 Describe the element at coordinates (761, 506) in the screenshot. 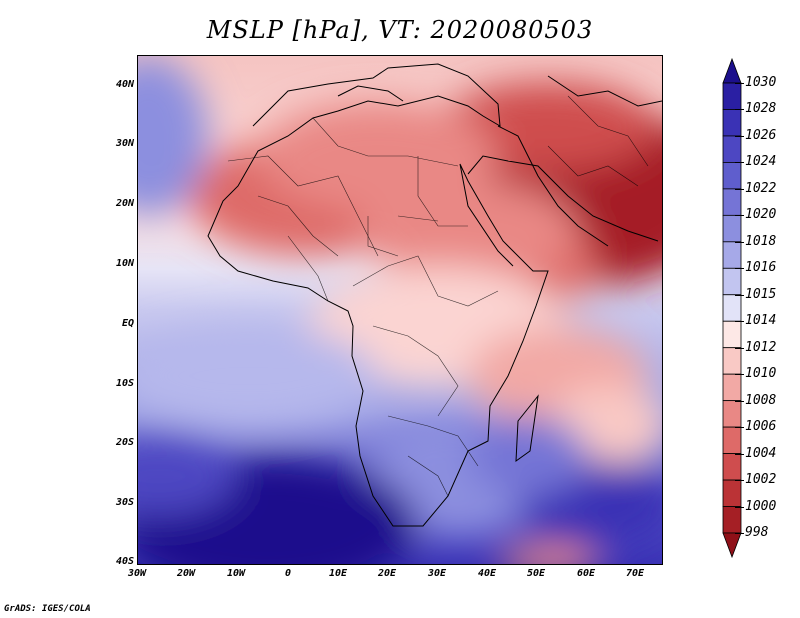

I see `colorbar-level-label: 1000` at that location.